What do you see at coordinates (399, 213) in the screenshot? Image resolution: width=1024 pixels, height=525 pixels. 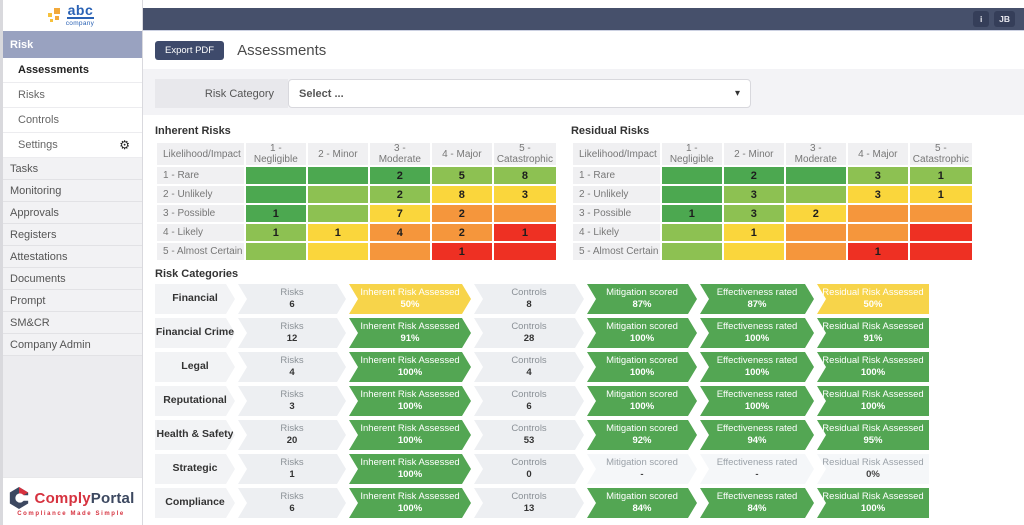 I see `matrix-cell: 7` at bounding box center [399, 213].